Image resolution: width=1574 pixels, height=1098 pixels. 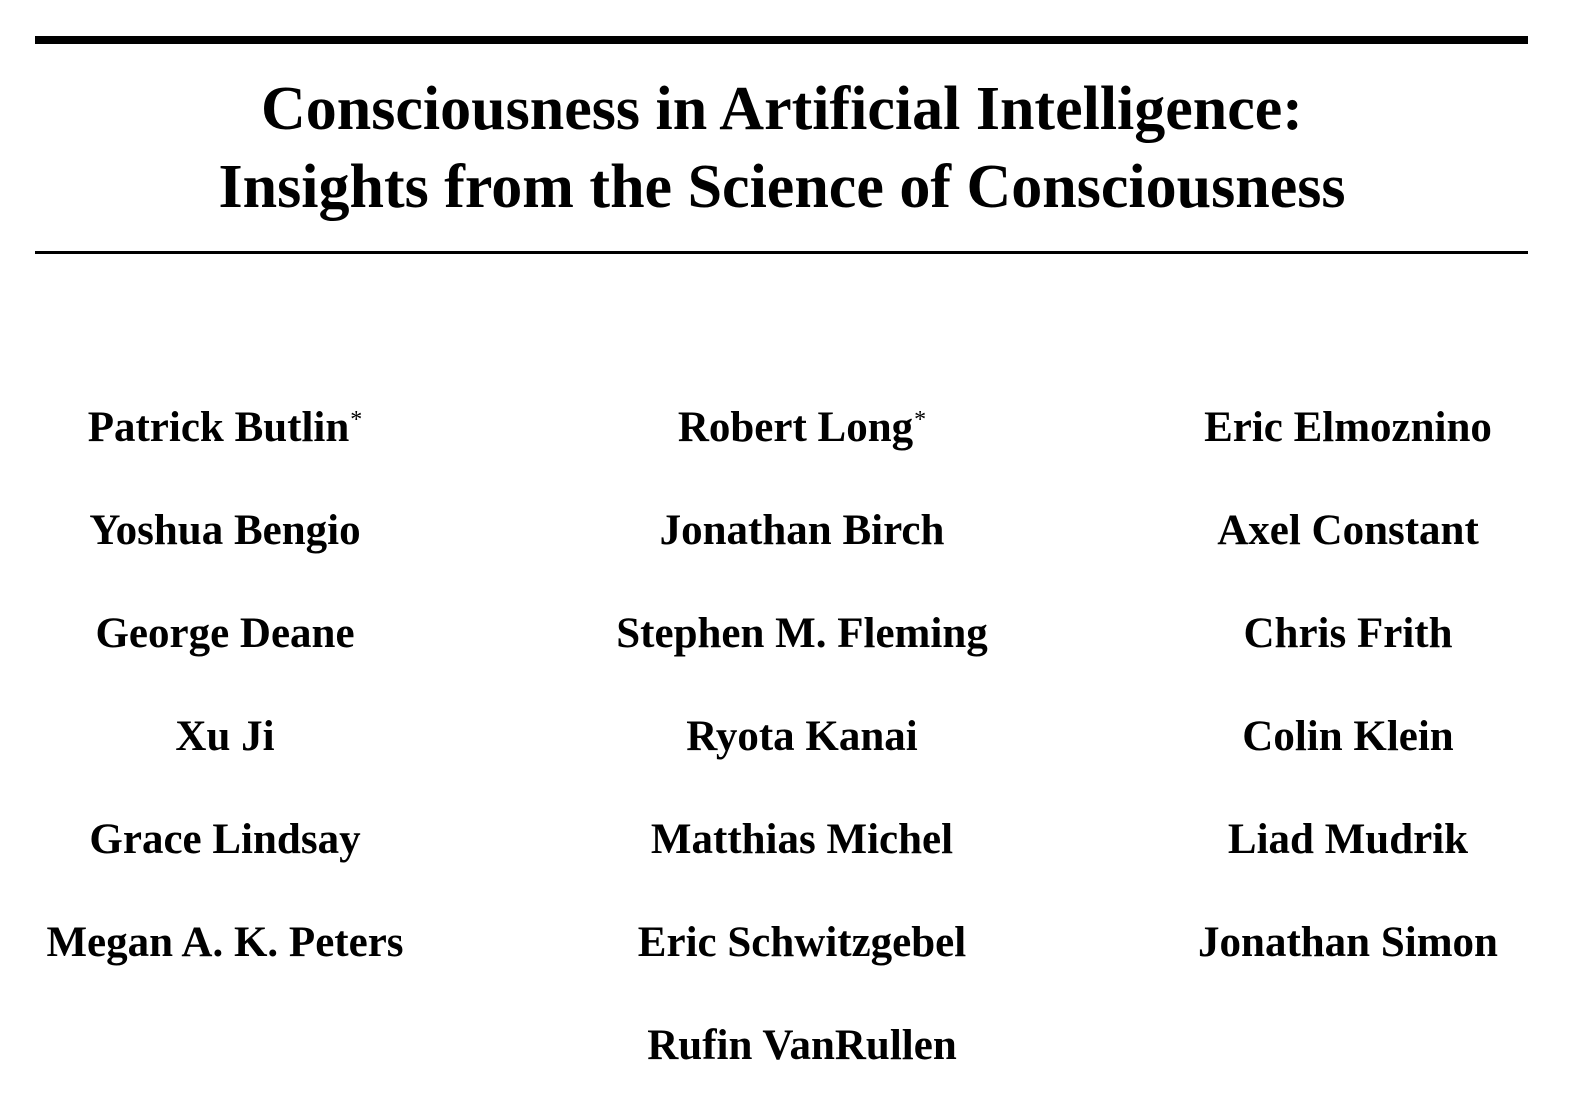 I want to click on author-name: Megan A. K. Peters, so click(x=225, y=942).